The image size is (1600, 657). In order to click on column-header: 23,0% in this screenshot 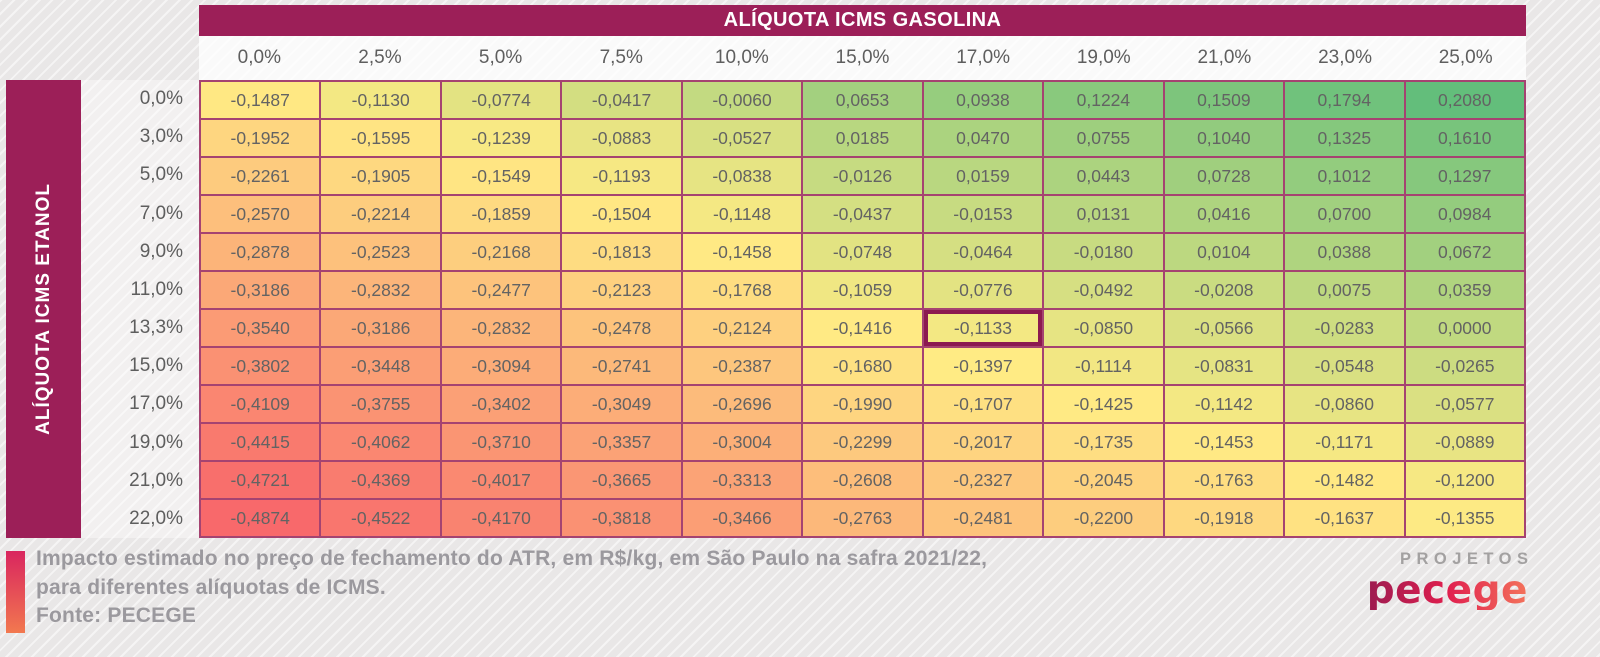, I will do `click(1345, 57)`.